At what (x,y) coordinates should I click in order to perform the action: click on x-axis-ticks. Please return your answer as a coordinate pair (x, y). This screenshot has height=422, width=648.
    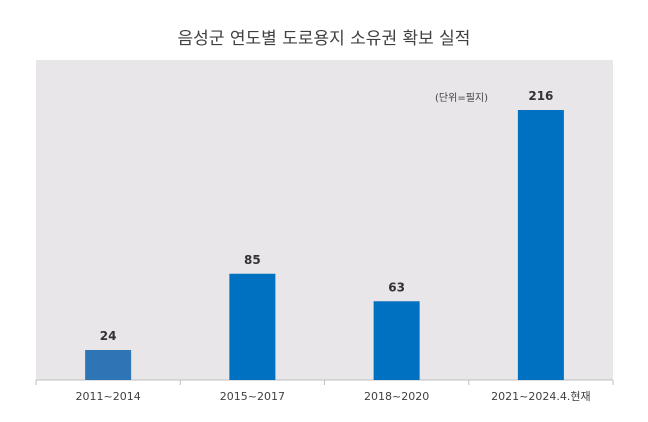
    Looking at the image, I should click on (324, 382).